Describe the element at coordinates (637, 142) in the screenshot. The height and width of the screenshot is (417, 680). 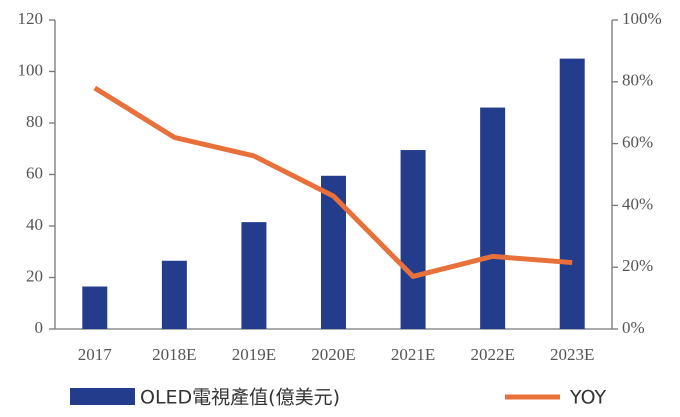
I see `y2-tick-label: 60%` at that location.